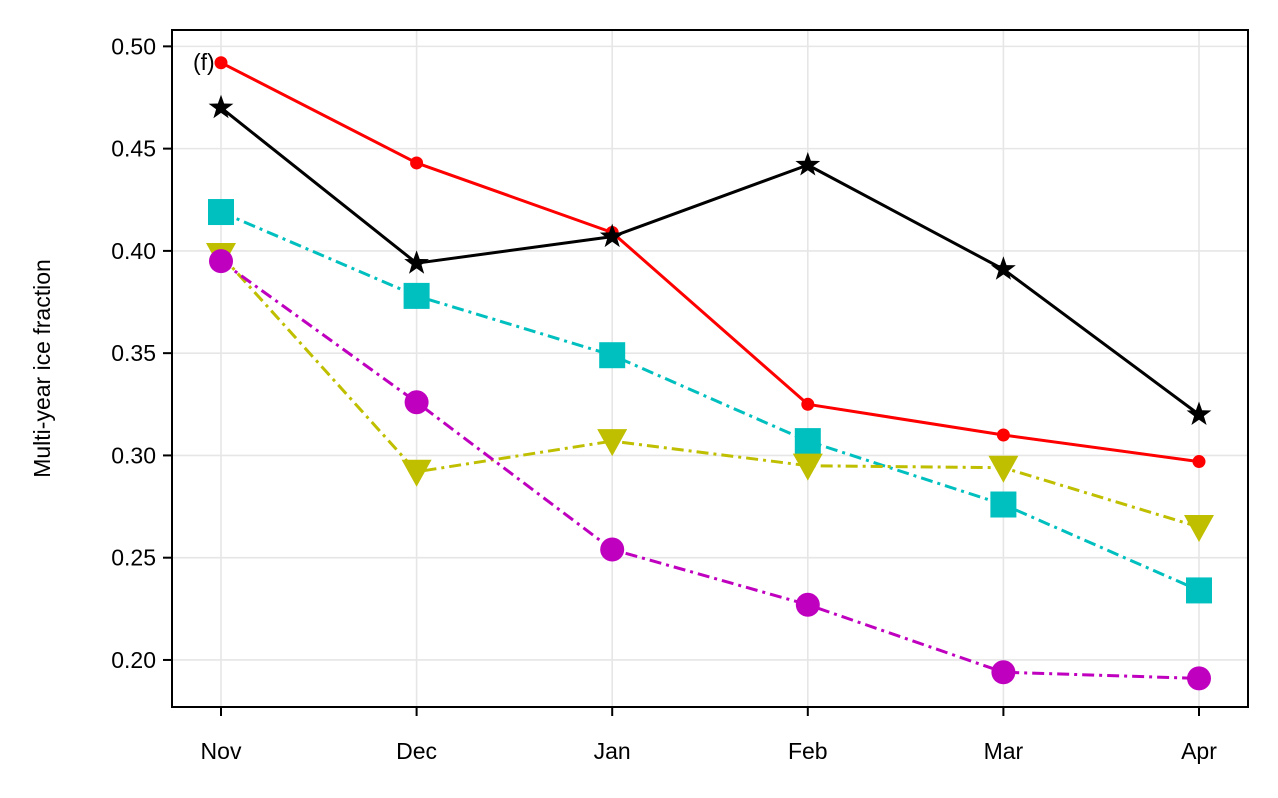 Image resolution: width=1278 pixels, height=798 pixels. What do you see at coordinates (133, 251) in the screenshot?
I see `y-tick-label: 0.40` at bounding box center [133, 251].